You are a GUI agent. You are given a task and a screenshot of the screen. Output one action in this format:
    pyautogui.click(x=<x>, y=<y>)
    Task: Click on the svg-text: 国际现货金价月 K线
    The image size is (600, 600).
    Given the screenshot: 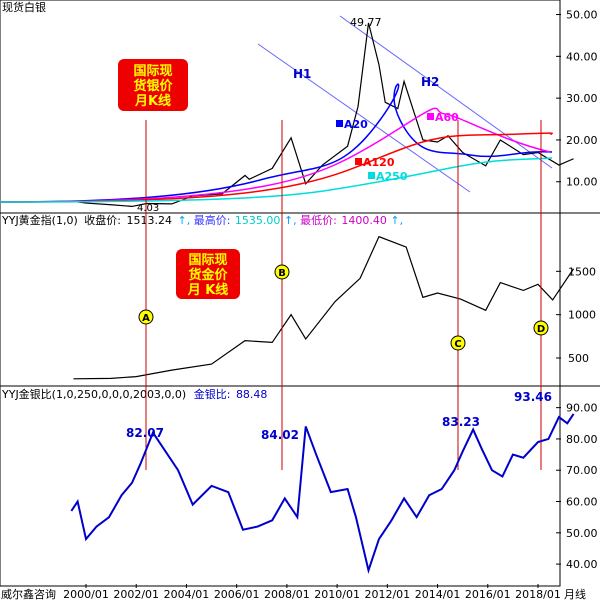 What is the action you would take?
    pyautogui.click(x=208, y=275)
    